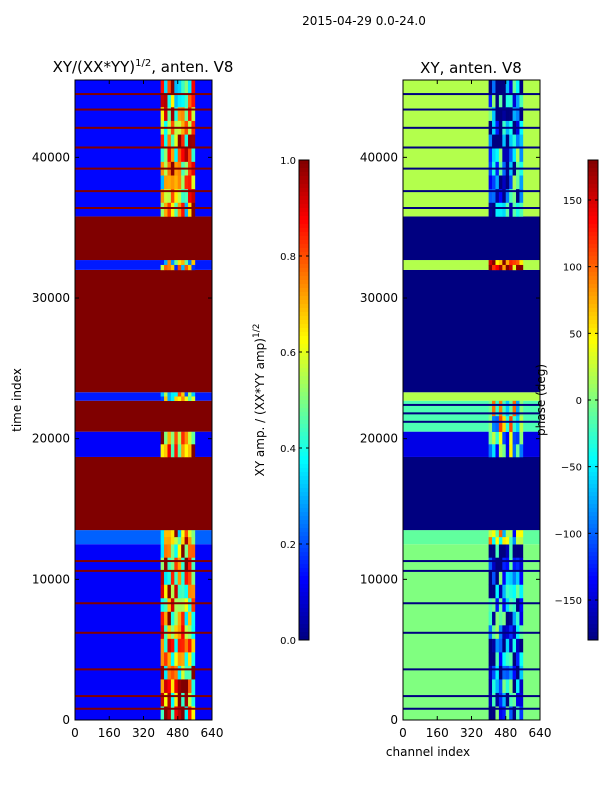 The width and height of the screenshot is (600, 800). Describe the element at coordinates (394, 720) in the screenshot. I see `y-tick-label: 0` at that location.